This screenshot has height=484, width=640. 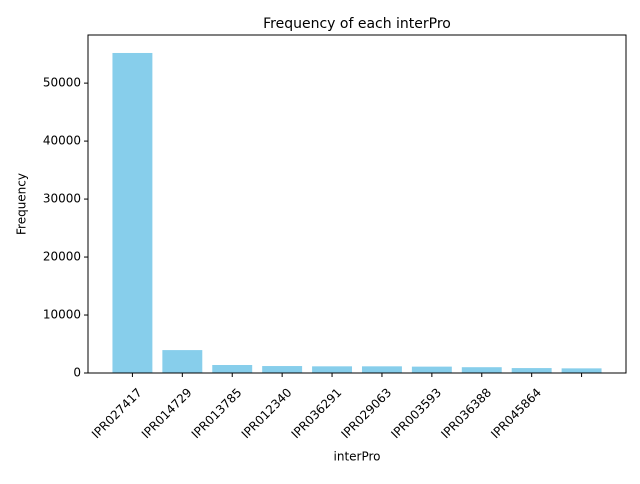 What do you see at coordinates (366, 413) in the screenshot?
I see `x-tick-label: IPR029063` at bounding box center [366, 413].